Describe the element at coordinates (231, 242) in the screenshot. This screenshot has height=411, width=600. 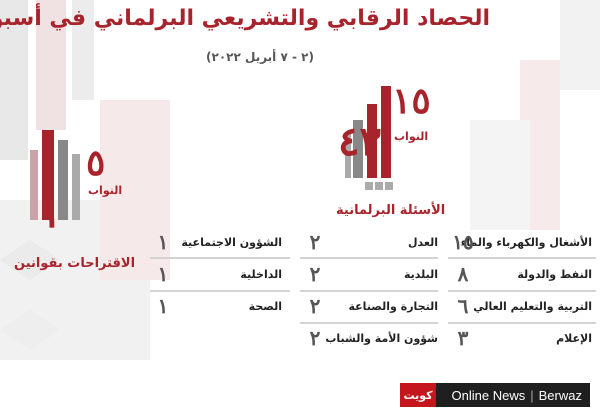
I see `ministry-label: الشؤون الاجتماعية` at that location.